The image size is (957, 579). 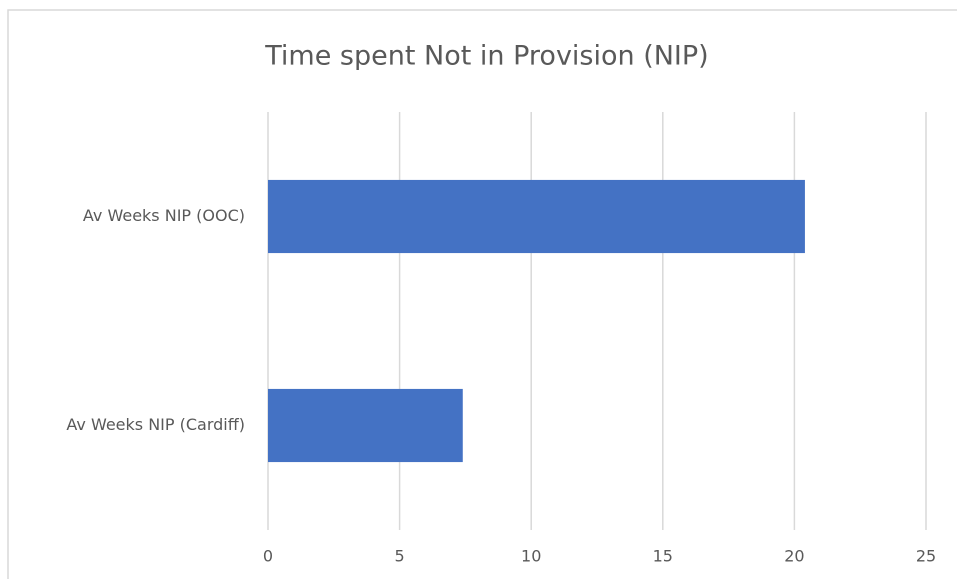 I want to click on y-tick-label: Av Weeks NIP (OOC), so click(x=164, y=215).